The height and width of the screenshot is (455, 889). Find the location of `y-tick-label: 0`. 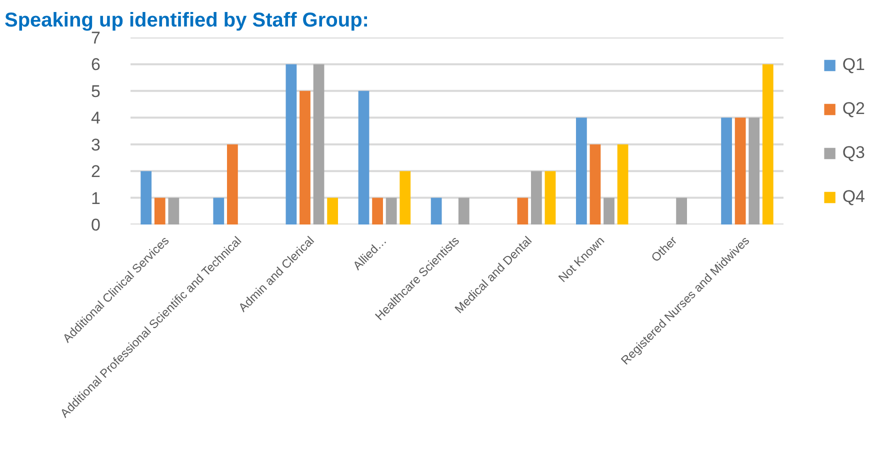

y-tick-label: 0 is located at coordinates (96, 225).